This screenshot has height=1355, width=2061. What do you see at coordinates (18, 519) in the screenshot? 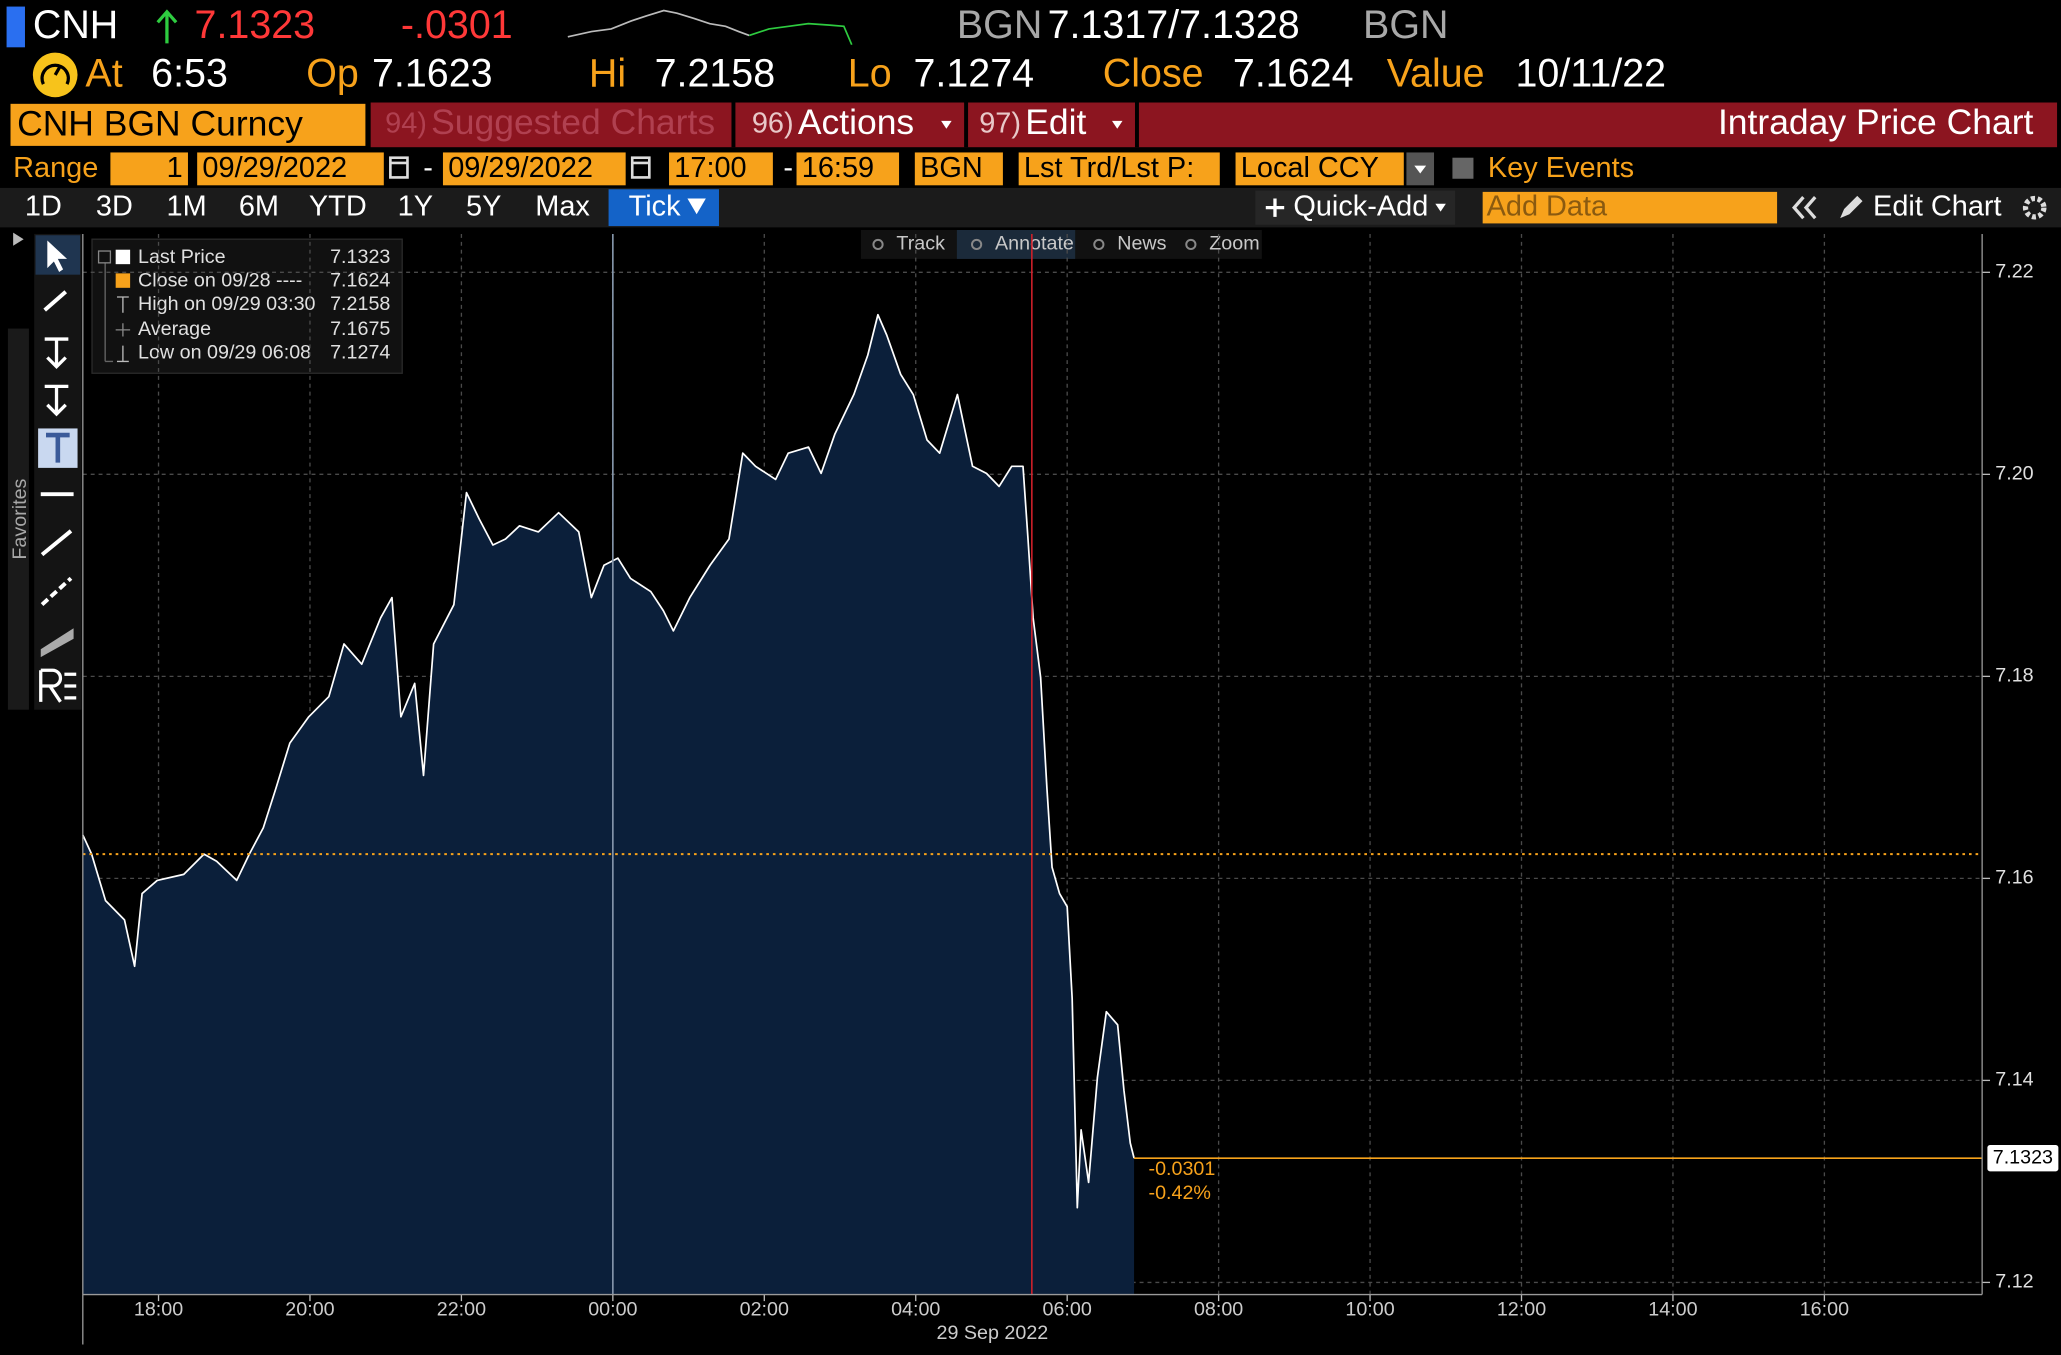
I see `favorites-tab` at bounding box center [18, 519].